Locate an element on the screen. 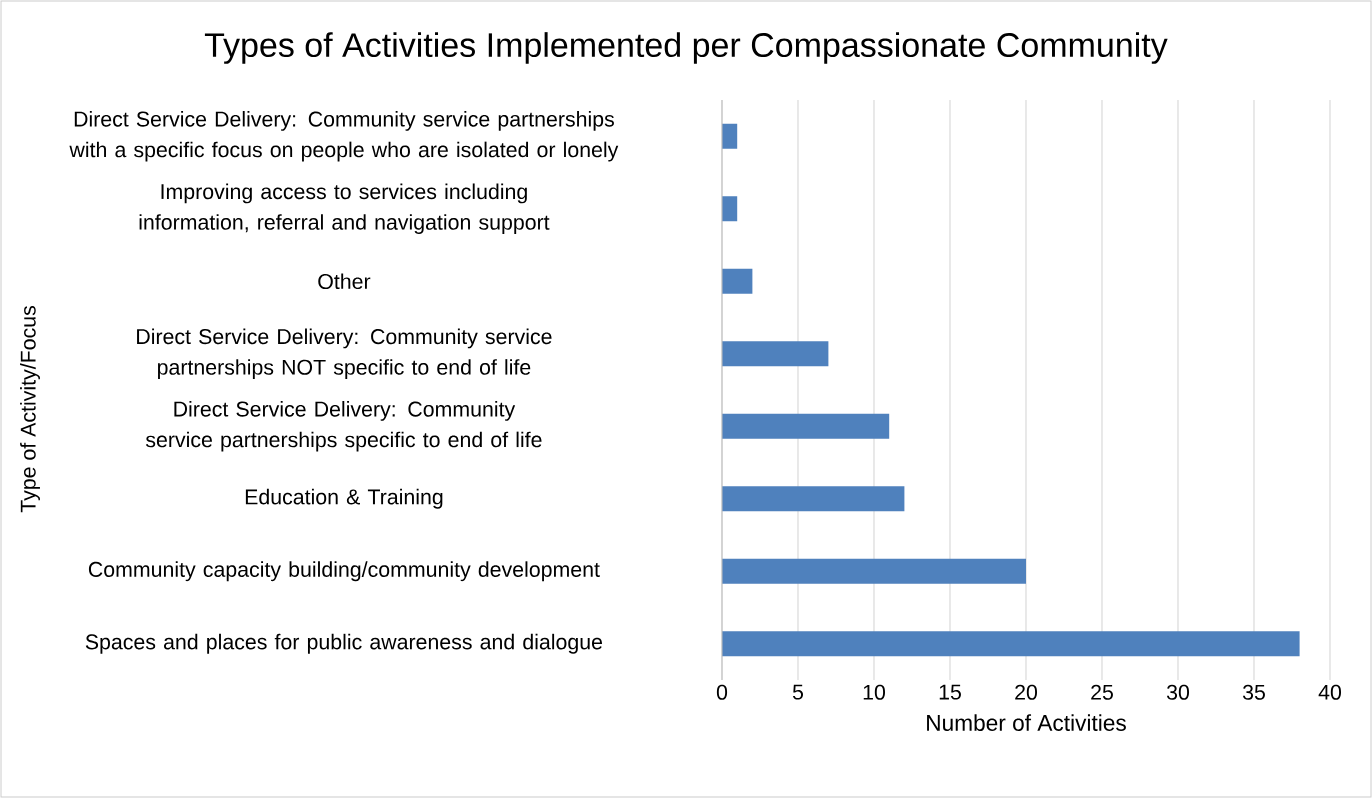  chart-title: Types of Activities Implemented per Compassionate Community is located at coordinates (686, 48).